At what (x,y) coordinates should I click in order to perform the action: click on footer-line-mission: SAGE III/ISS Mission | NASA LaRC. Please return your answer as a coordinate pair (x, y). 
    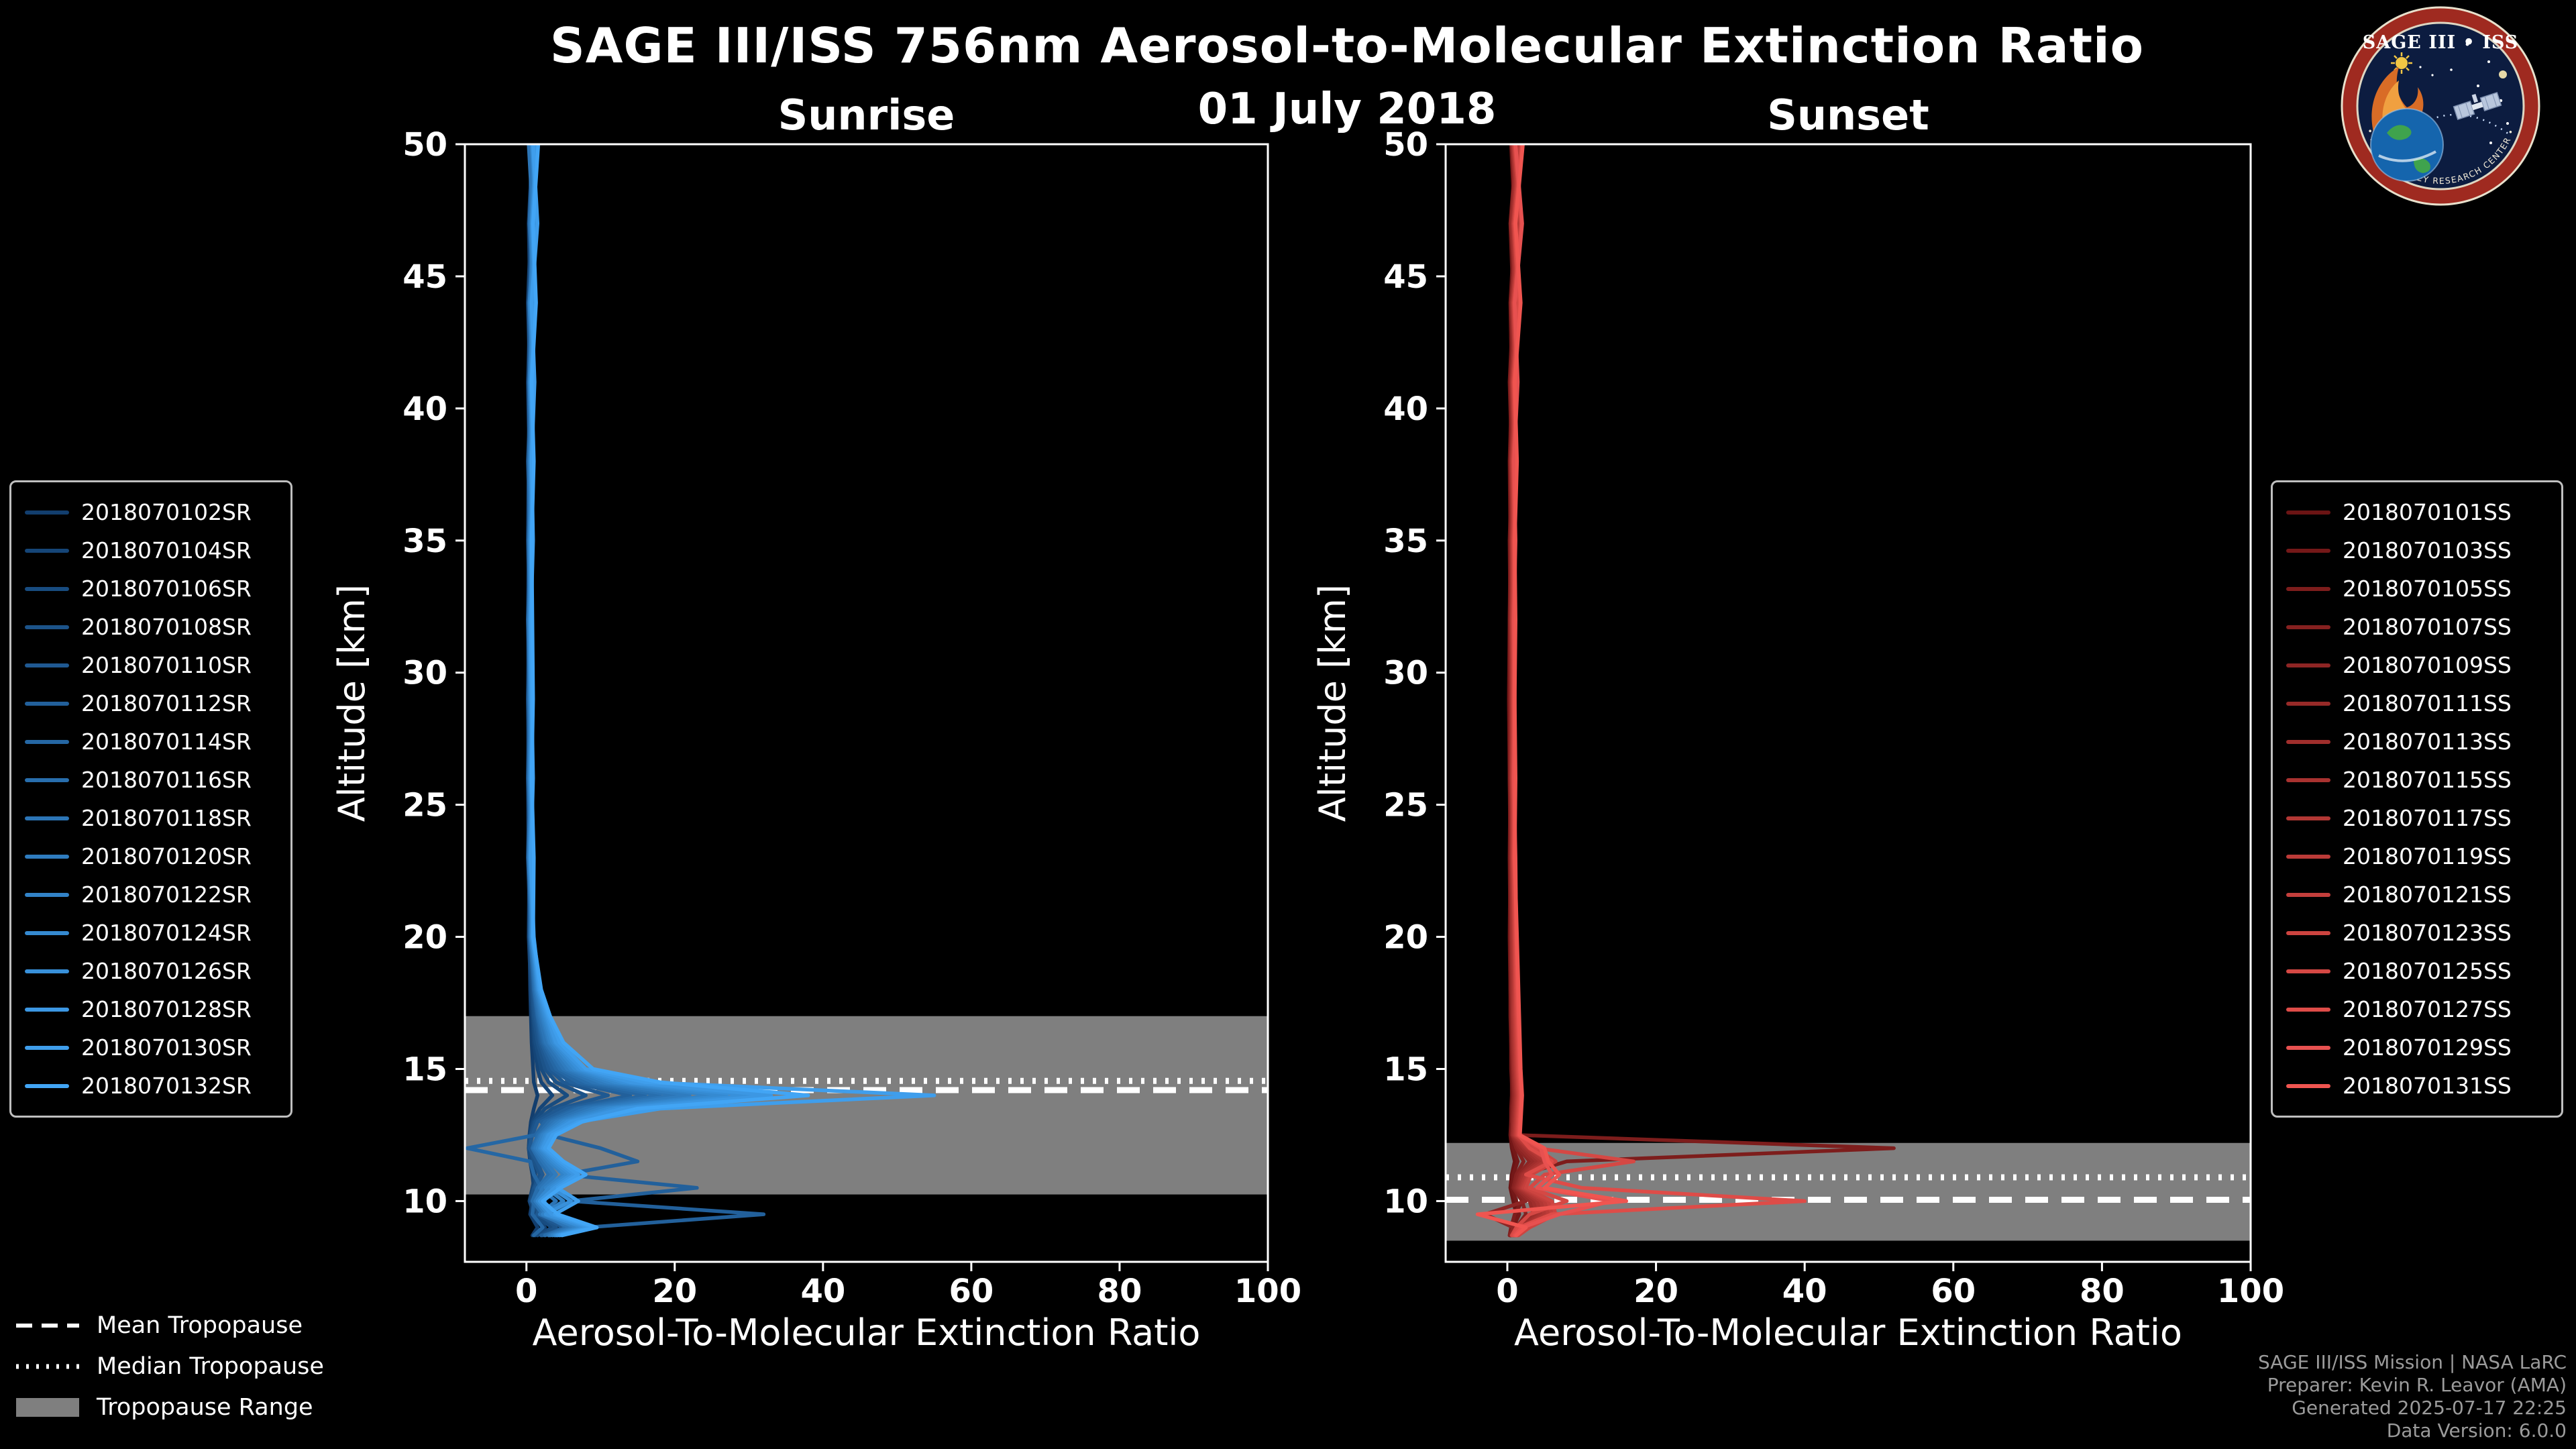
    Looking at the image, I should click on (2412, 1362).